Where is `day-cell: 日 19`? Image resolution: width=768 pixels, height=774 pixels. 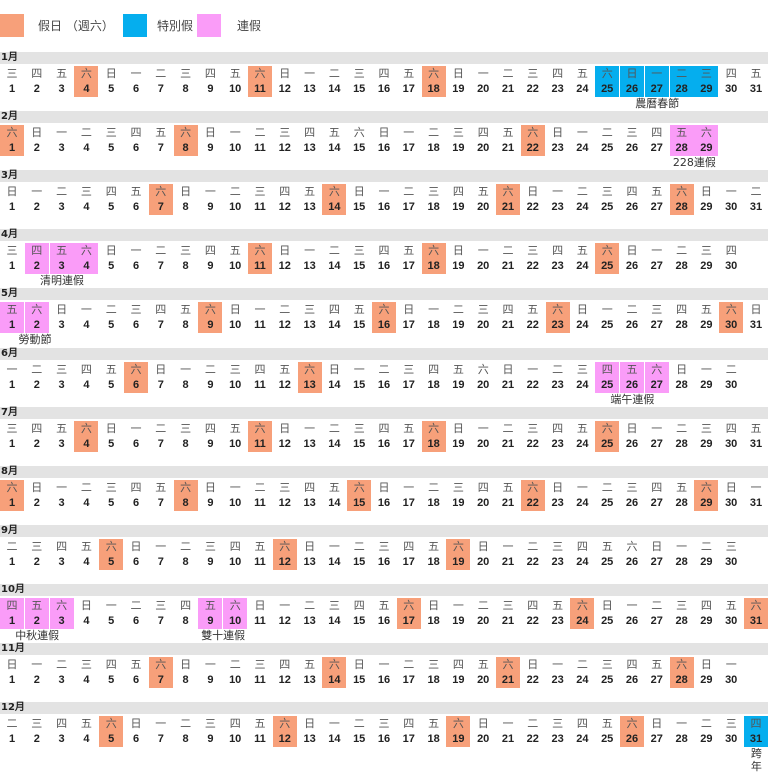
day-cell: 日 19 is located at coordinates (458, 258).